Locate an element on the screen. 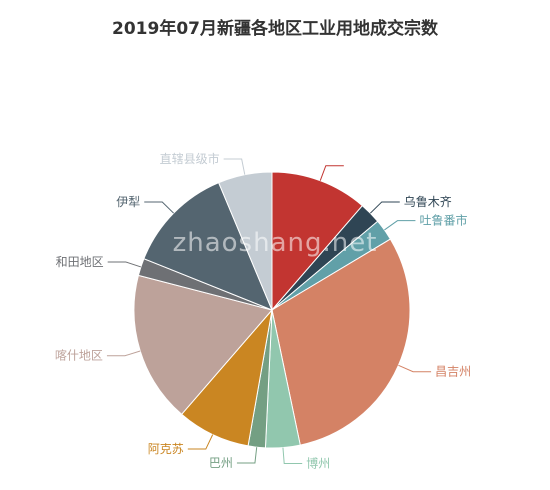 This screenshot has height=490, width=550. pie-label-2: 吐鲁番市 is located at coordinates (443, 220).